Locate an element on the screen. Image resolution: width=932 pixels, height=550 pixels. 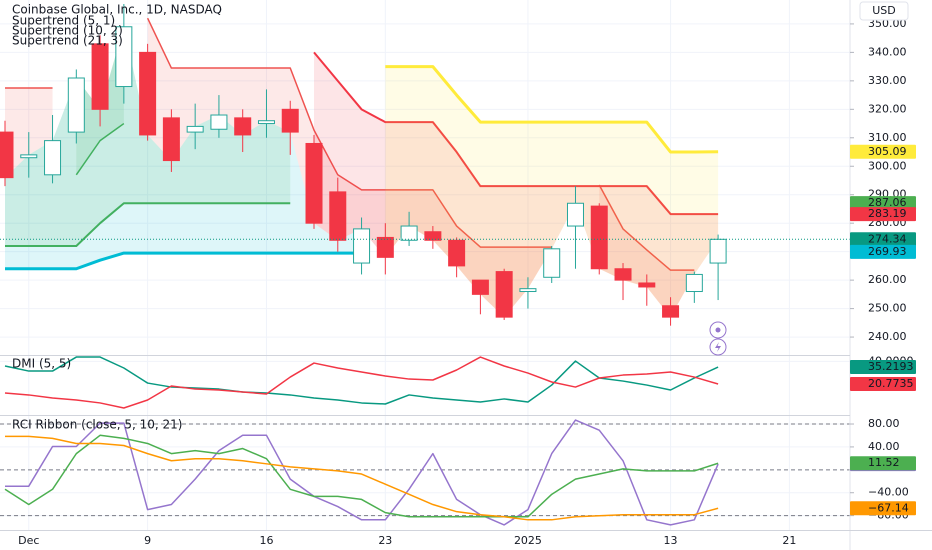
y-tick-label: 40.00 is located at coordinates (884, 446).